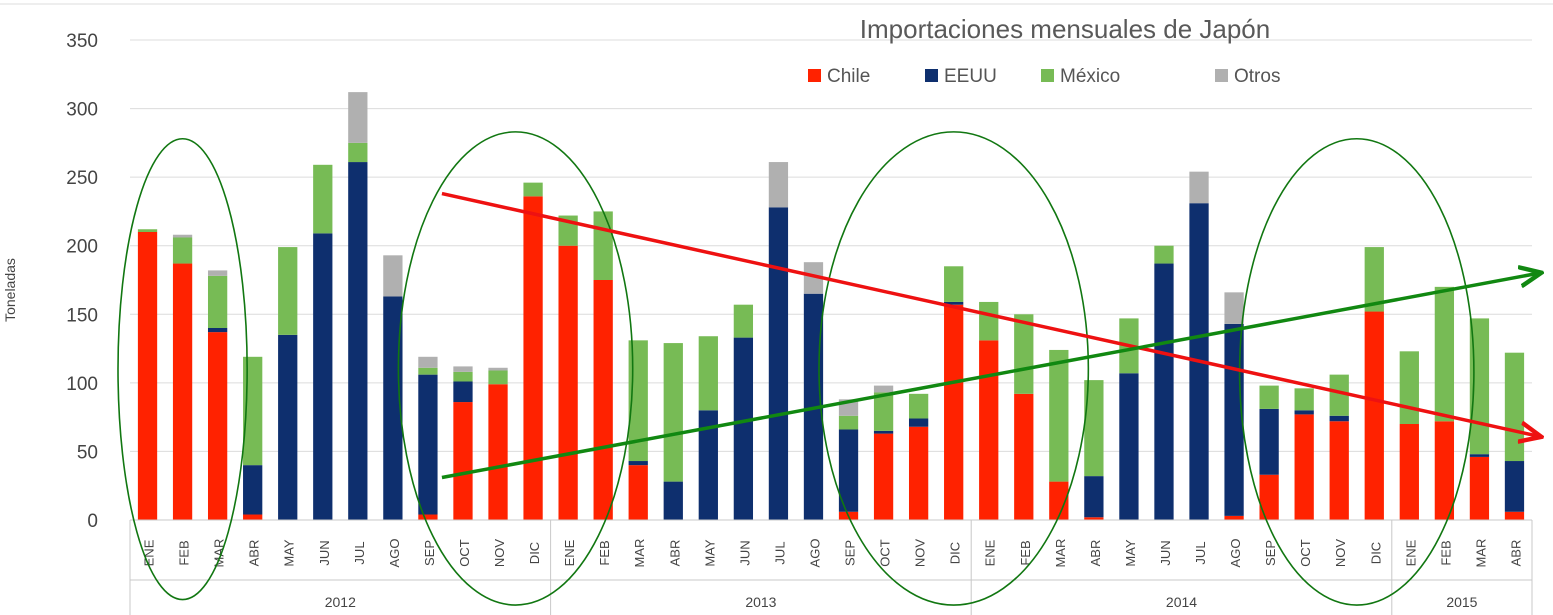 The width and height of the screenshot is (1553, 615). Describe the element at coordinates (515, 368) in the screenshot. I see `ellipse-2012-oct-2013-feb` at that location.